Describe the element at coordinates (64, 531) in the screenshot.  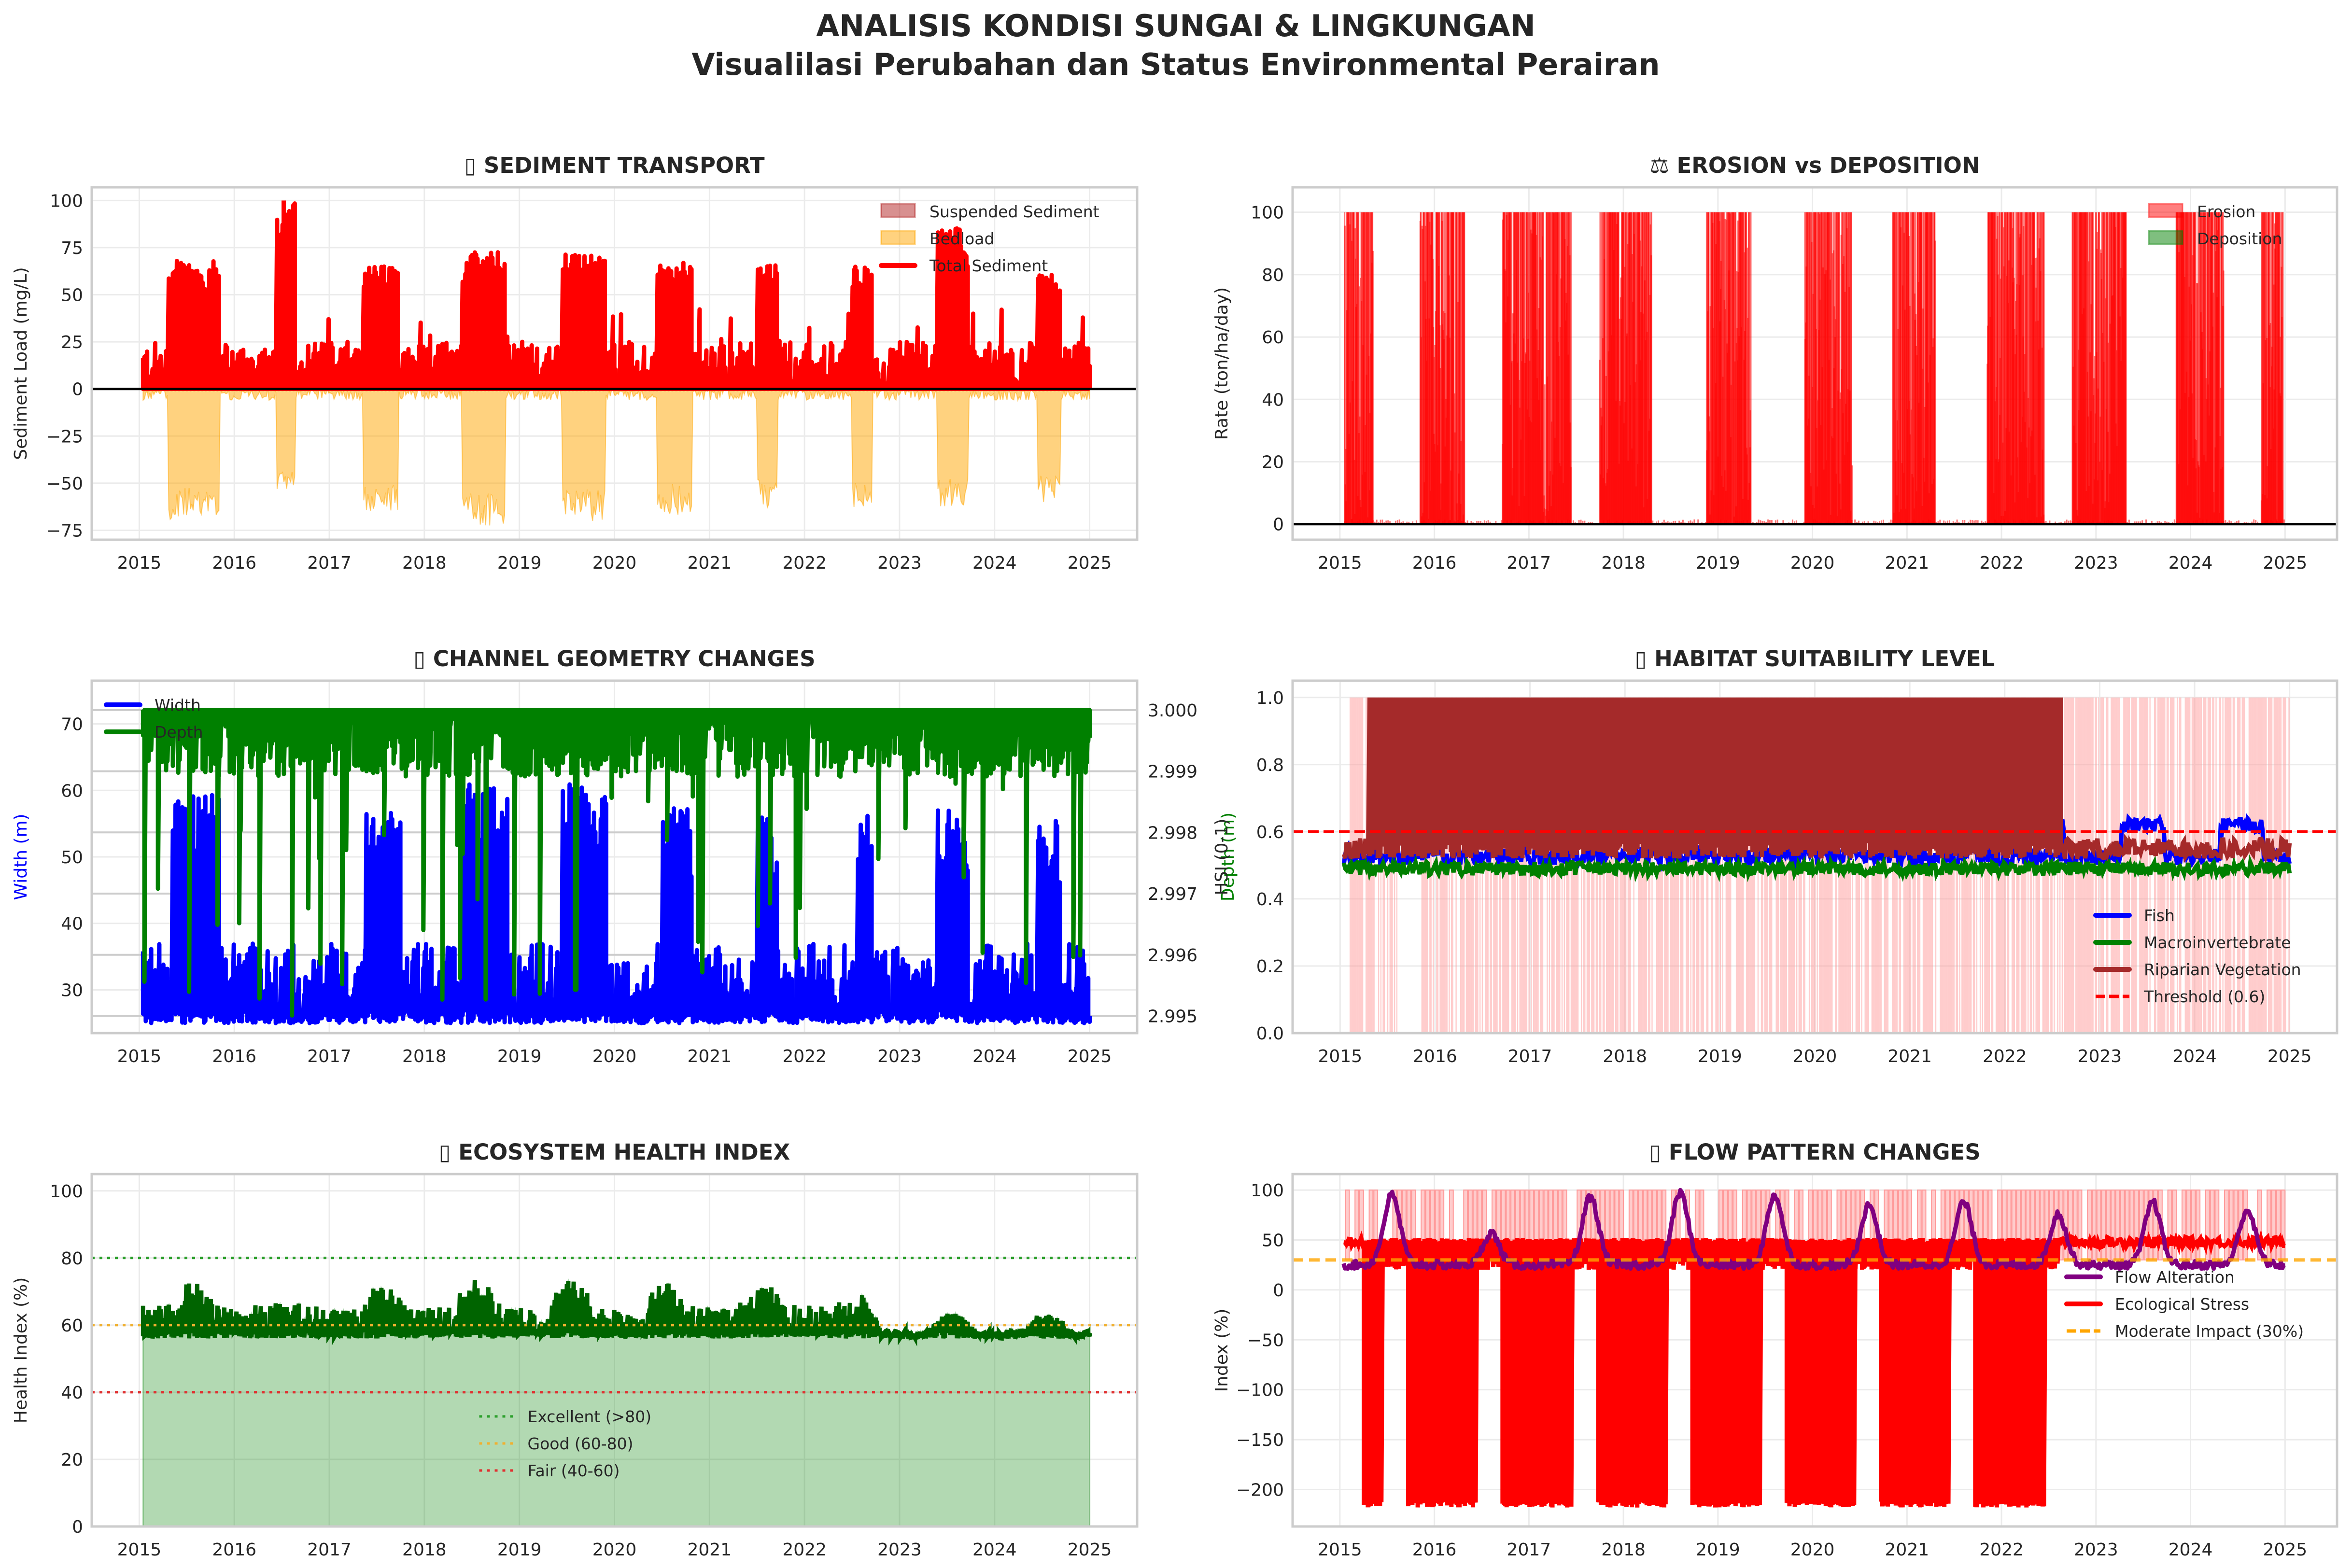
I see `y-tick-label: −75` at that location.